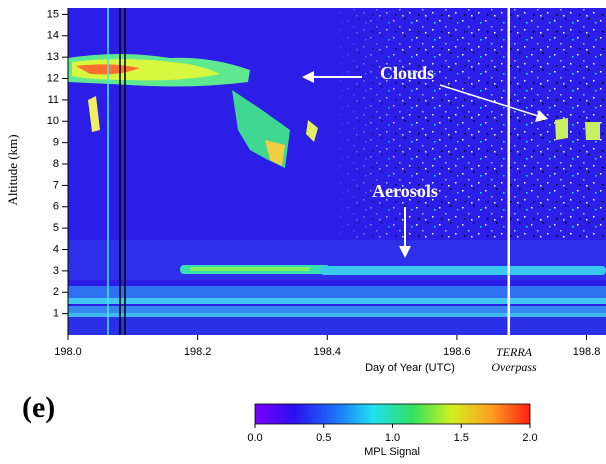  Describe the element at coordinates (53, 14) in the screenshot. I see `y-tick-label: 15` at that location.